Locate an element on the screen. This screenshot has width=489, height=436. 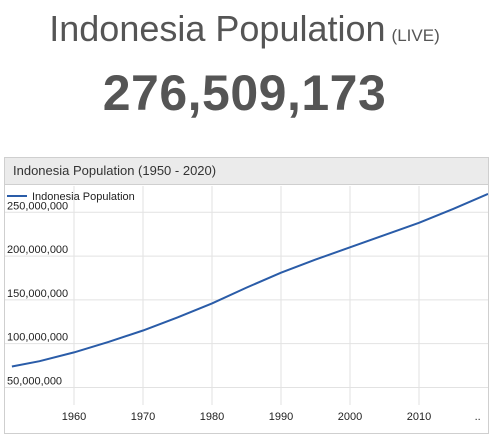
x-tick-label: 2000 is located at coordinates (350, 417).